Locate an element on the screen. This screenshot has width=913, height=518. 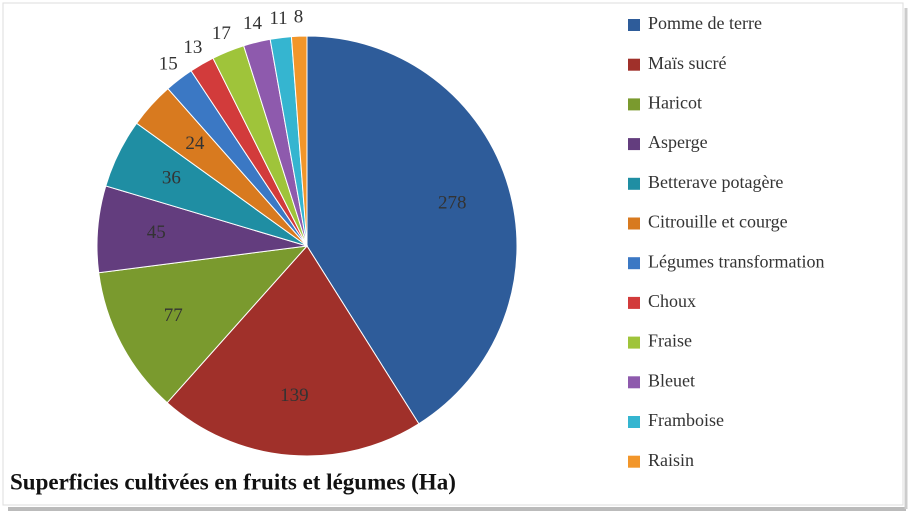
data-label: 13 is located at coordinates (192, 47).